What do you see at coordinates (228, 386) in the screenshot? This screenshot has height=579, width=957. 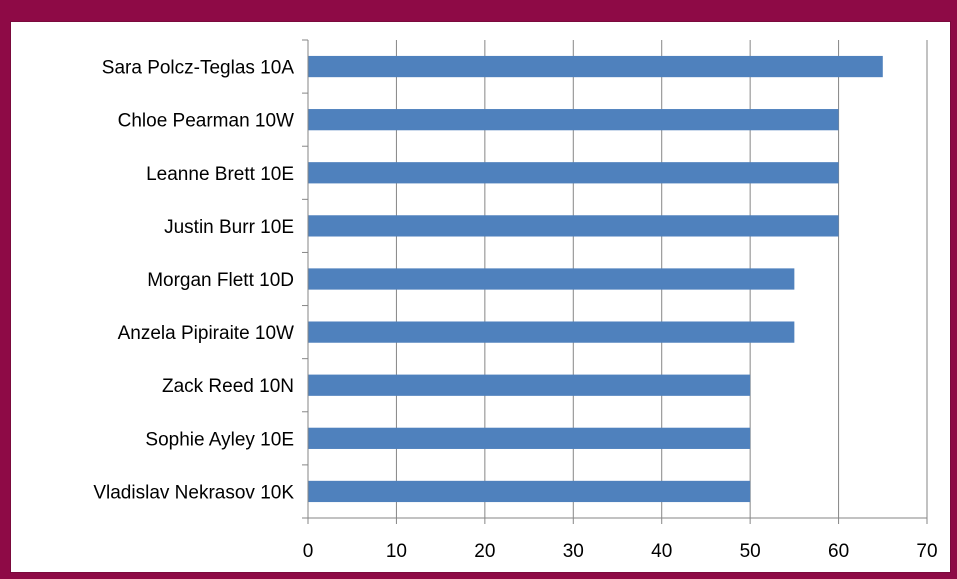 I see `category-label: Zack Reed 10N` at bounding box center [228, 386].